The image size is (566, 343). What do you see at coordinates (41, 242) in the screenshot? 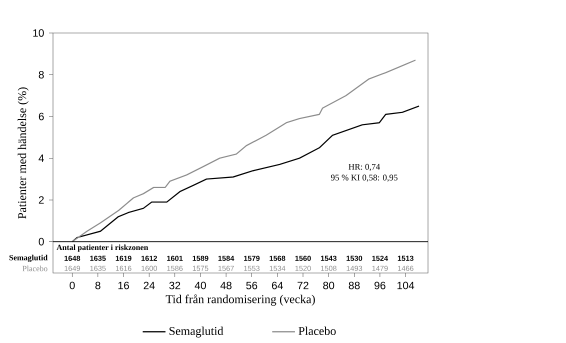
I see `y-tick-label: 0` at bounding box center [41, 242].